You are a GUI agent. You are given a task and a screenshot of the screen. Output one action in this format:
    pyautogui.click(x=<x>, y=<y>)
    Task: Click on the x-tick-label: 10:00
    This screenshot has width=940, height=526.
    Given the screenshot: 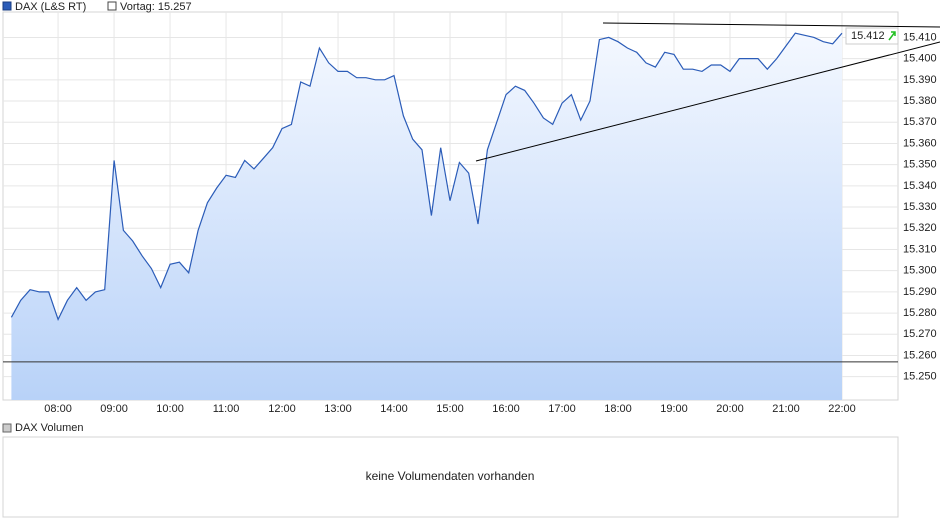 What is the action you would take?
    pyautogui.click(x=170, y=409)
    